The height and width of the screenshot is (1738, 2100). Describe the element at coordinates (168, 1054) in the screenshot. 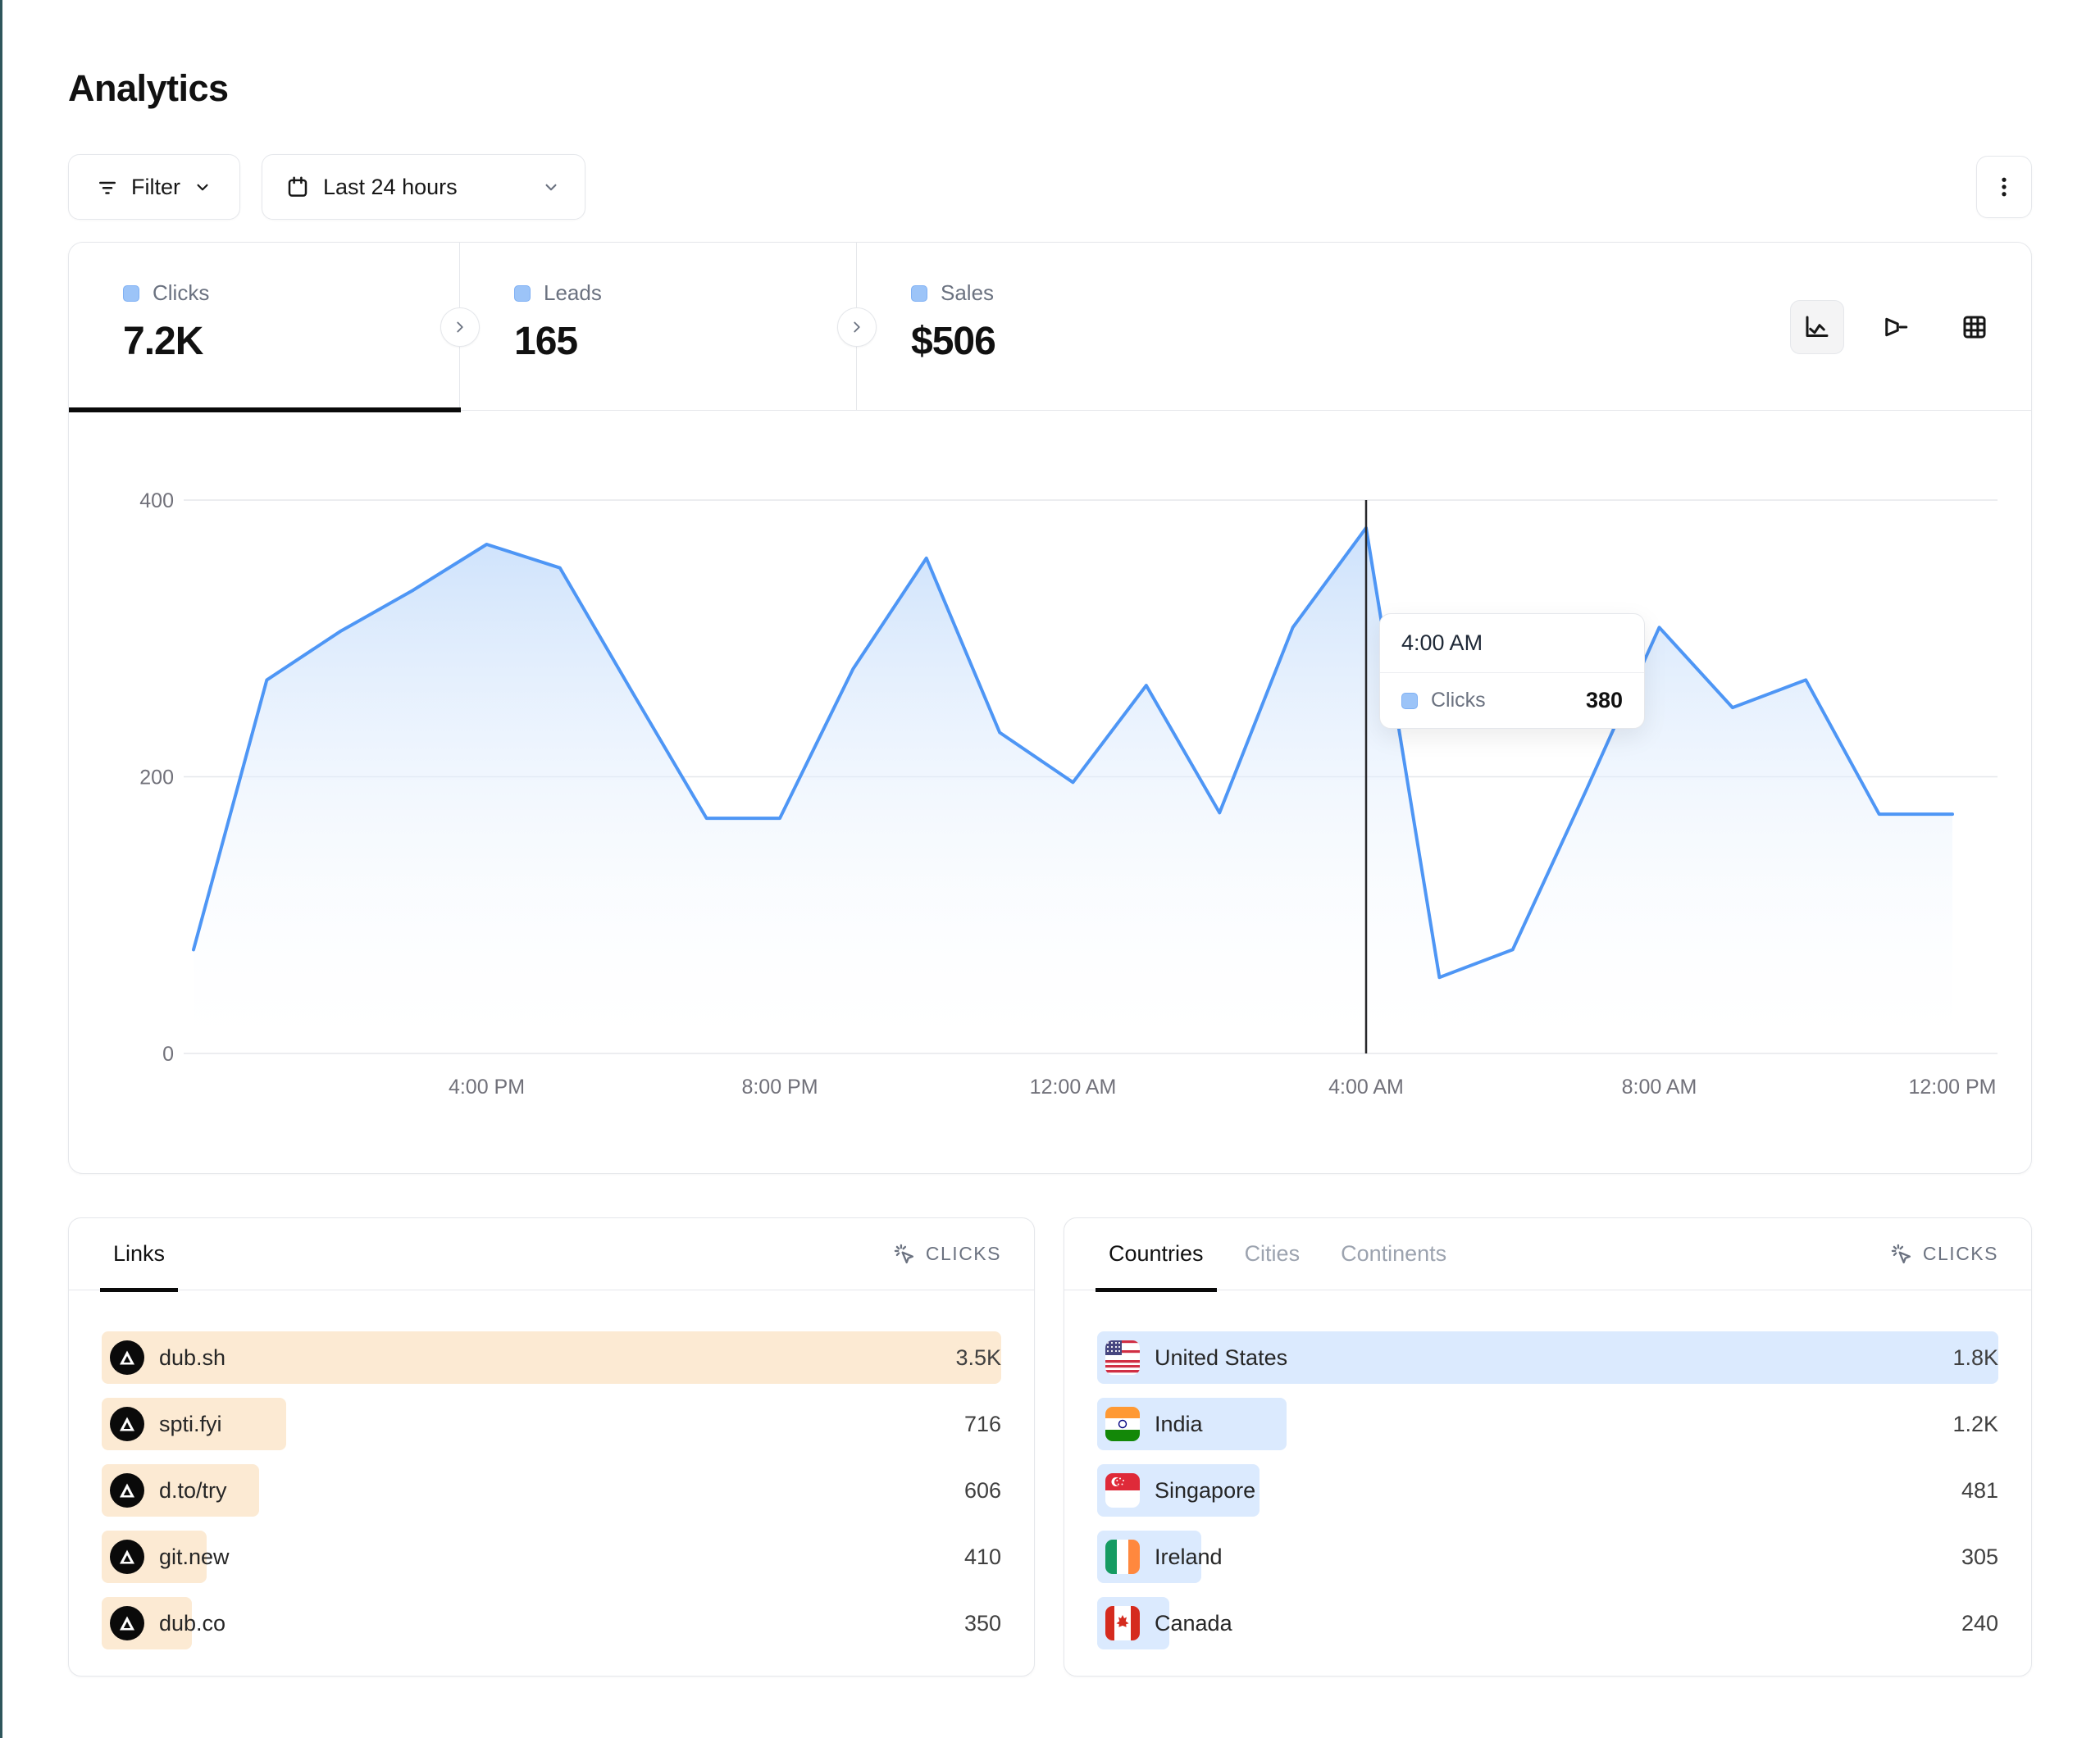

I see `y-axis-tick: 0` at that location.